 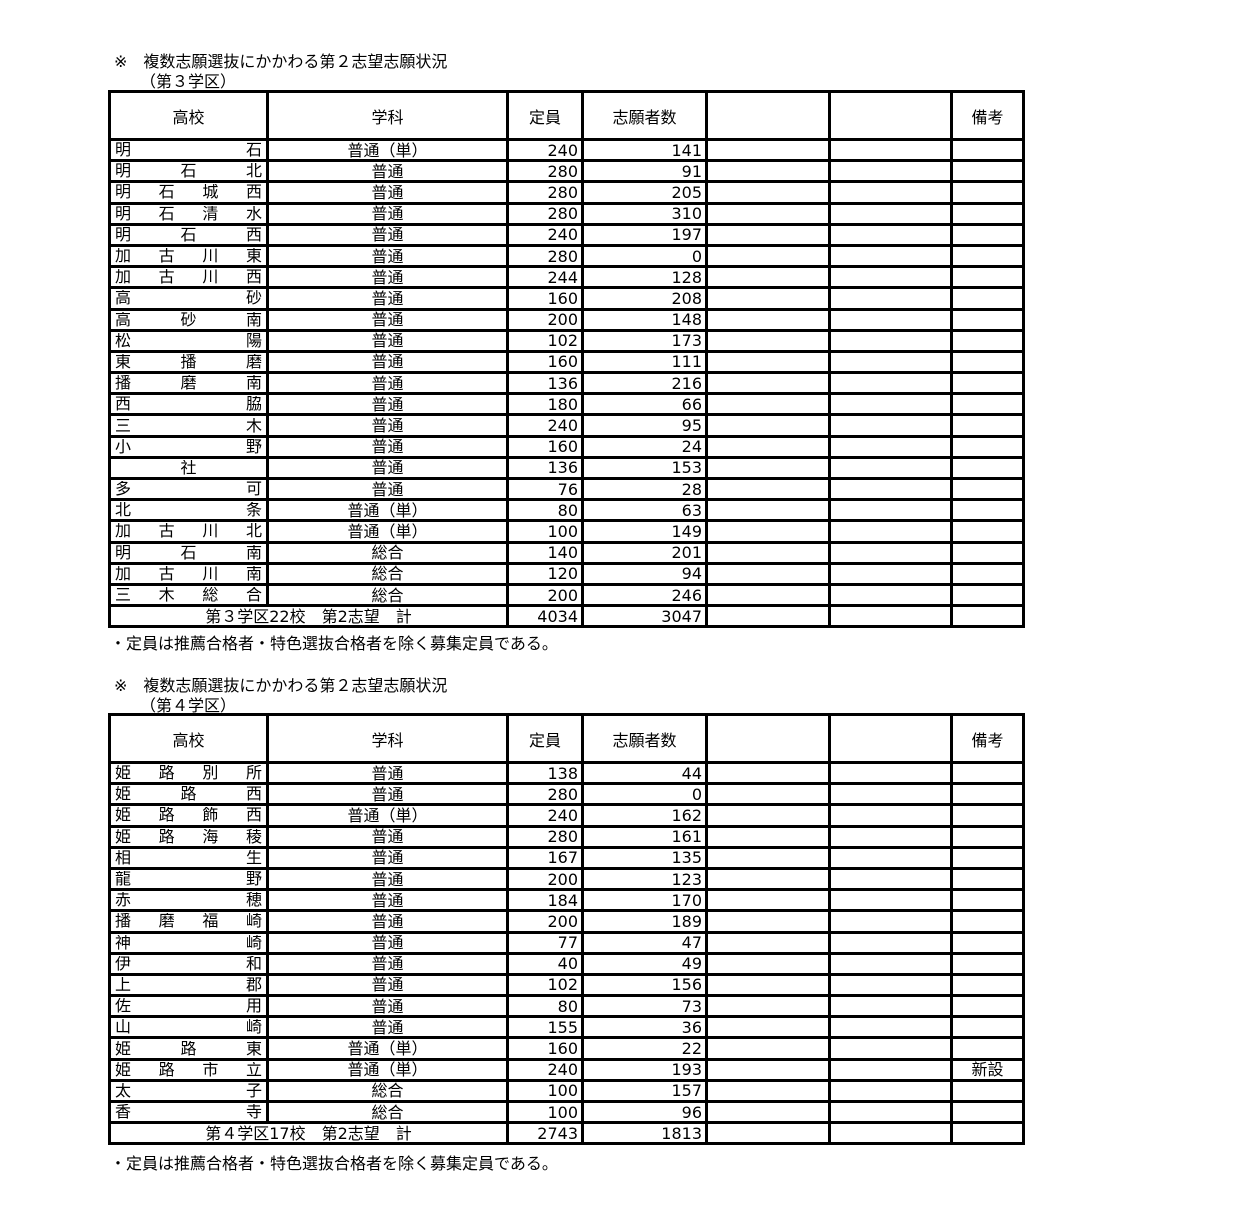 What do you see at coordinates (188, 1090) in the screenshot?
I see `school-name: 太子` at bounding box center [188, 1090].